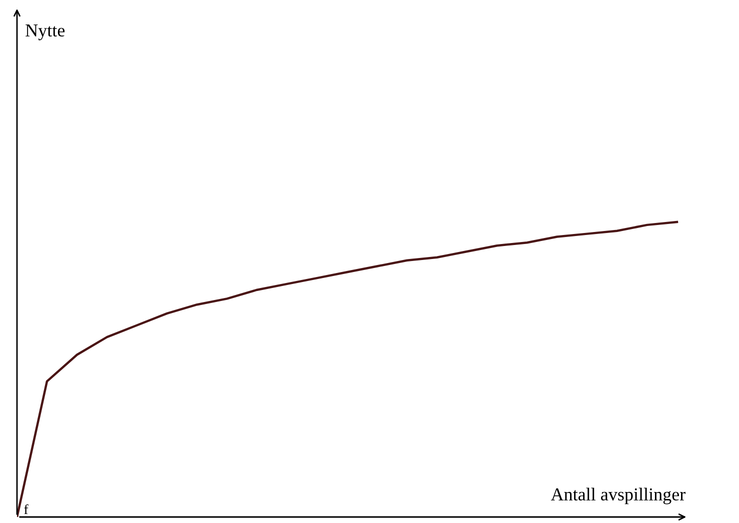 The height and width of the screenshot is (523, 739). Describe the element at coordinates (26, 509) in the screenshot. I see `annotation: f` at that location.